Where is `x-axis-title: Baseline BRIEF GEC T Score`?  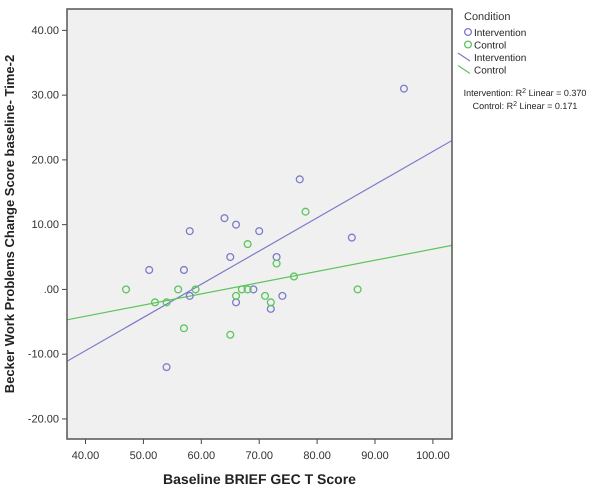 x-axis-title: Baseline BRIEF GEC T Score is located at coordinates (259, 479).